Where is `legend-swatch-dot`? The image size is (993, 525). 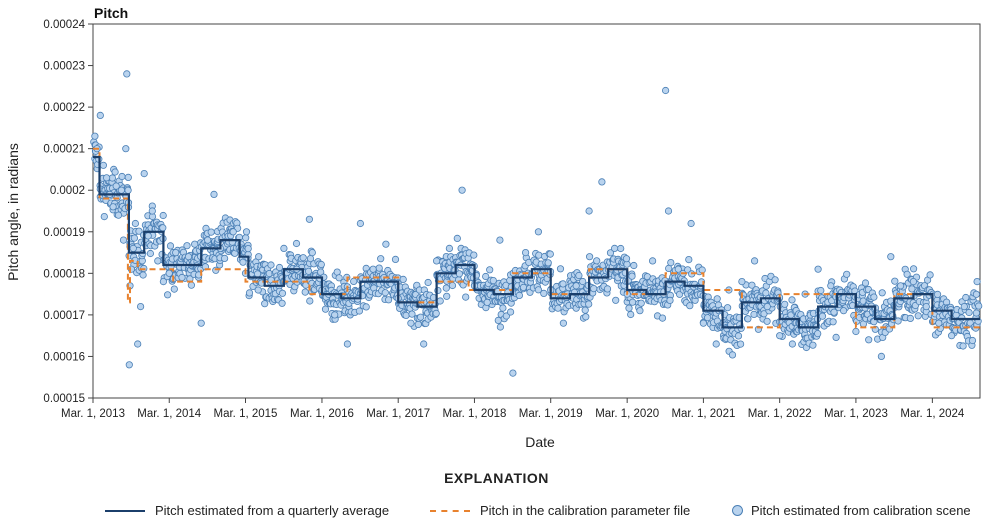
legend-swatch-dot is located at coordinates (737, 510).